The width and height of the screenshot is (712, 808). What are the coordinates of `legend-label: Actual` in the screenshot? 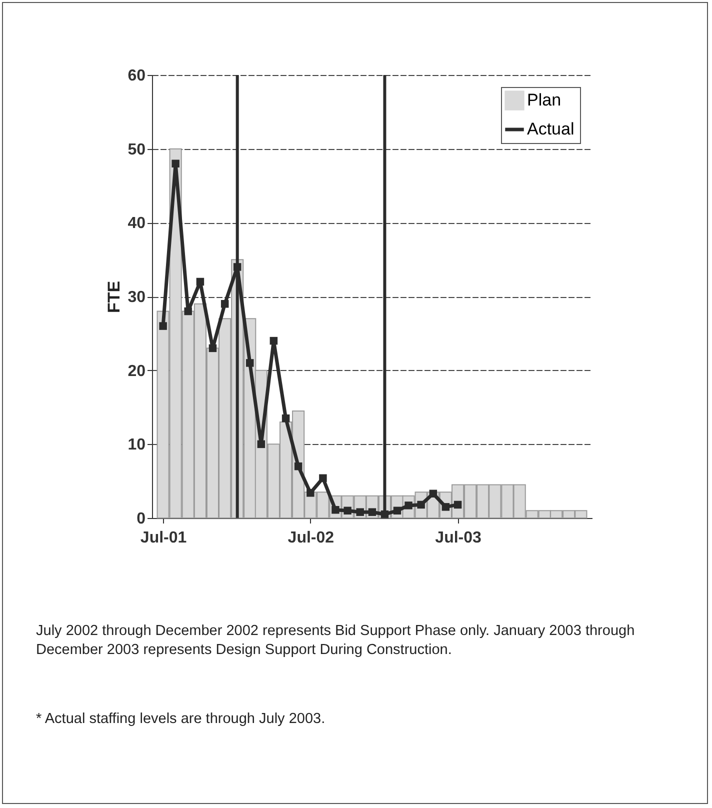 It's located at (550, 129).